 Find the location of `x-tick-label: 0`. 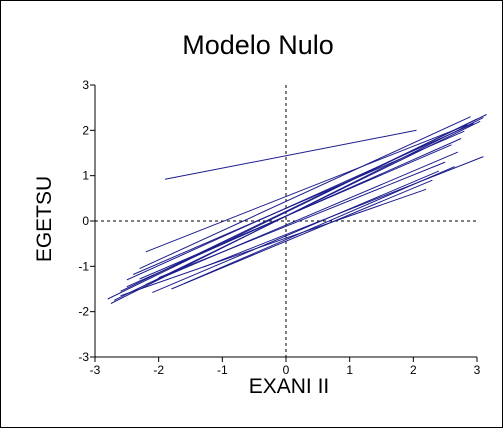

x-tick-label: 0 is located at coordinates (286, 370).